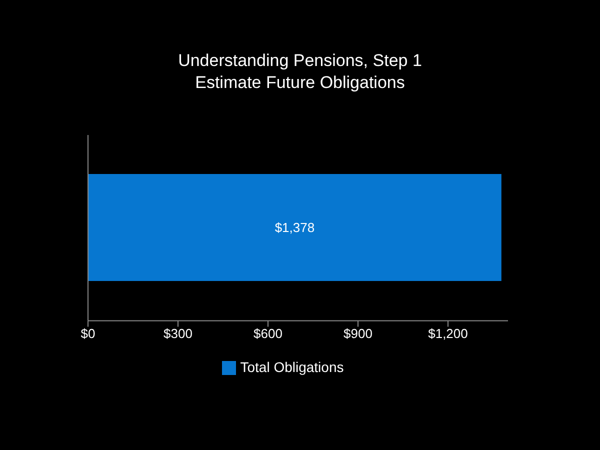 Image resolution: width=600 pixels, height=450 pixels. What do you see at coordinates (300, 83) in the screenshot?
I see `chart-subtitle: Estimate Future Obligations` at bounding box center [300, 83].